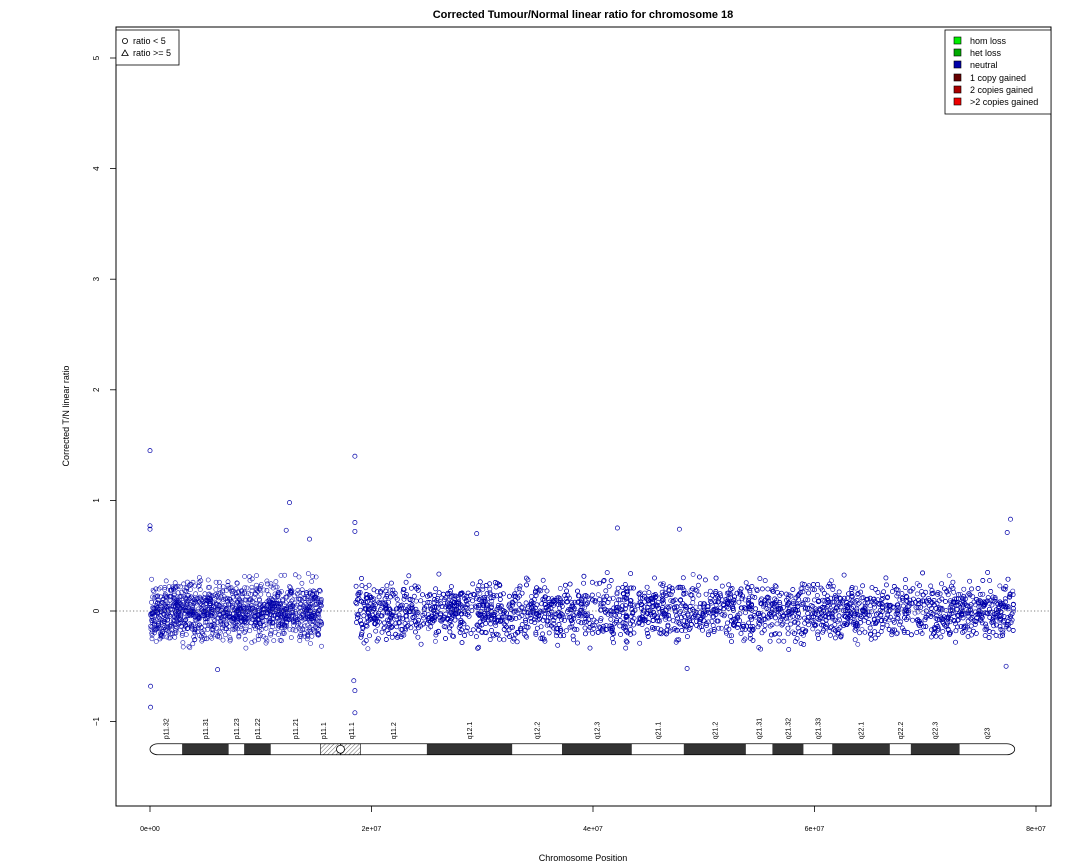  Describe the element at coordinates (760, 729) in the screenshot. I see `ideogram-band-label: q21.31` at that location.